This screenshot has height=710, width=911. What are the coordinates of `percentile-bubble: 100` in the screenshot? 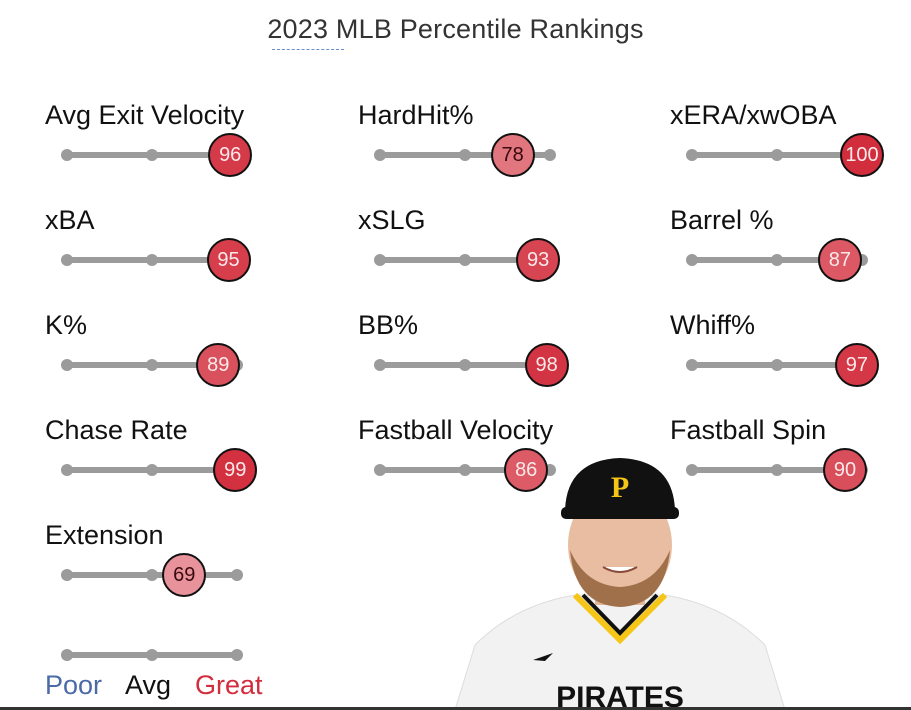 It's located at (862, 155).